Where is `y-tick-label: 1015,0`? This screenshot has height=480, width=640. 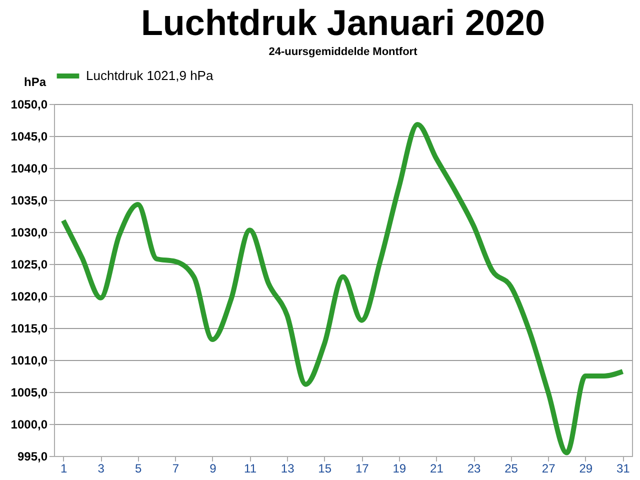
y-tick-label: 1015,0 is located at coordinates (29, 329).